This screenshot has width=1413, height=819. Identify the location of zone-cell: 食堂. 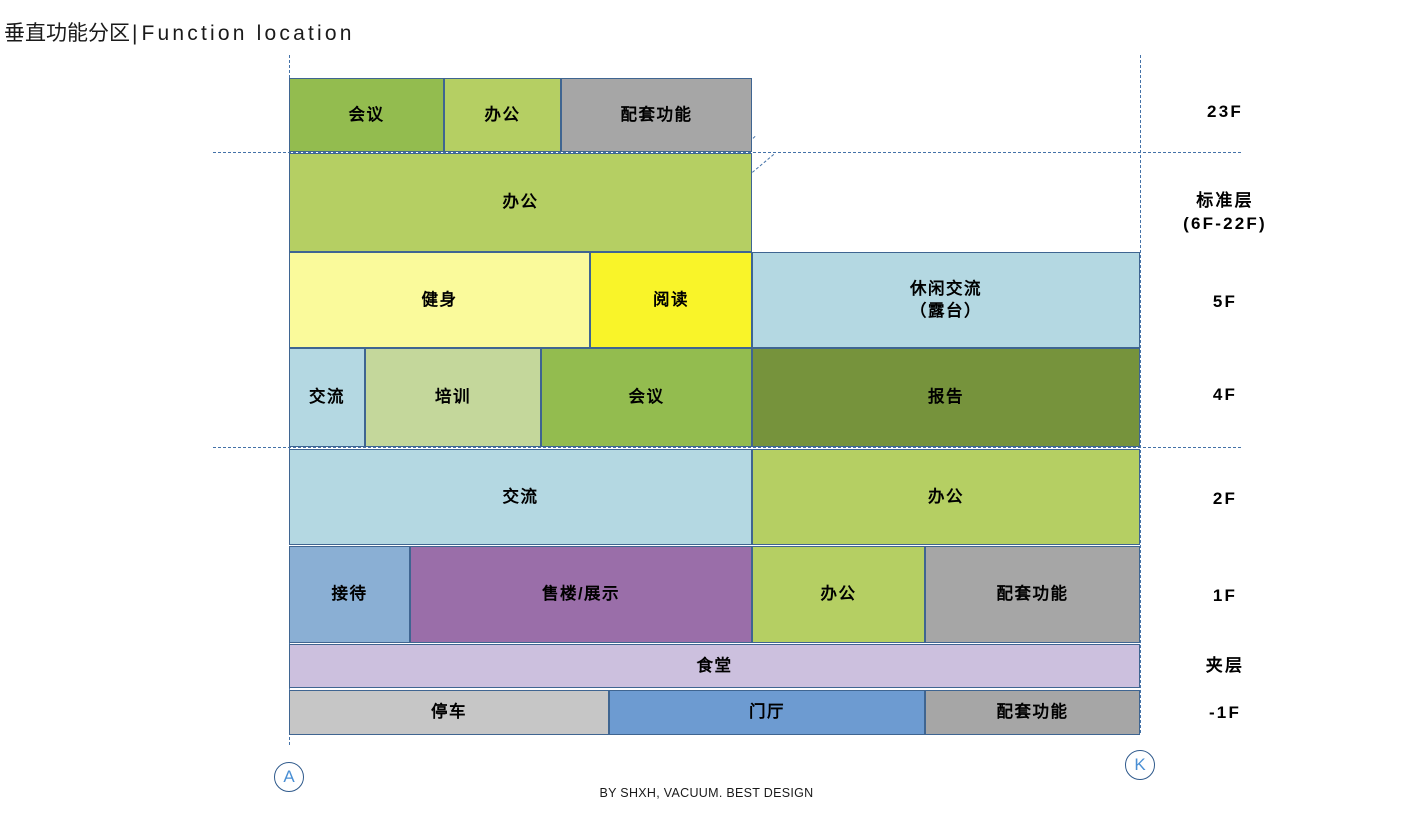
(714, 666).